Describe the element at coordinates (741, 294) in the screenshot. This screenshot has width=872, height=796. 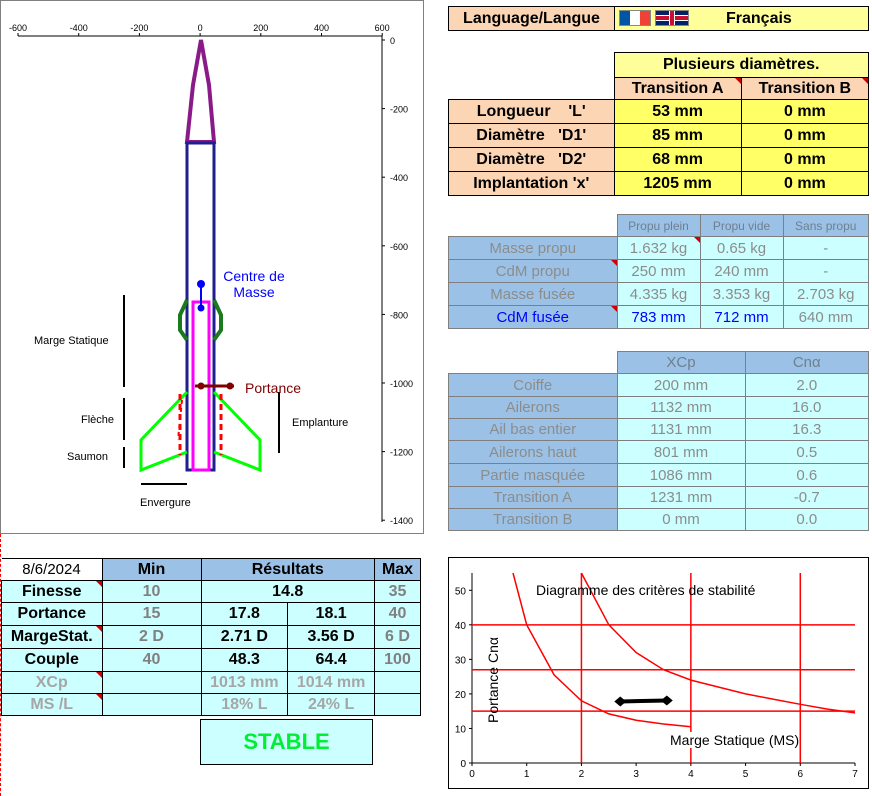
I see `cell: 3.353 kg` at that location.